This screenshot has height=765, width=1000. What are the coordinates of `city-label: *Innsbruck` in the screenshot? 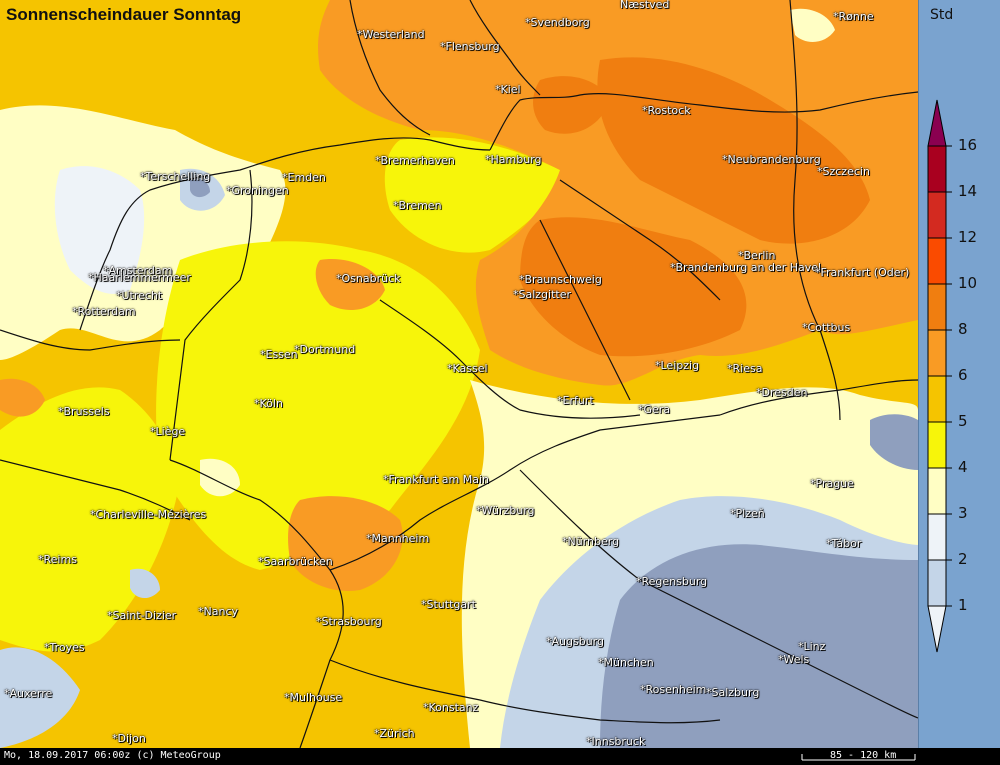 It's located at (616, 741).